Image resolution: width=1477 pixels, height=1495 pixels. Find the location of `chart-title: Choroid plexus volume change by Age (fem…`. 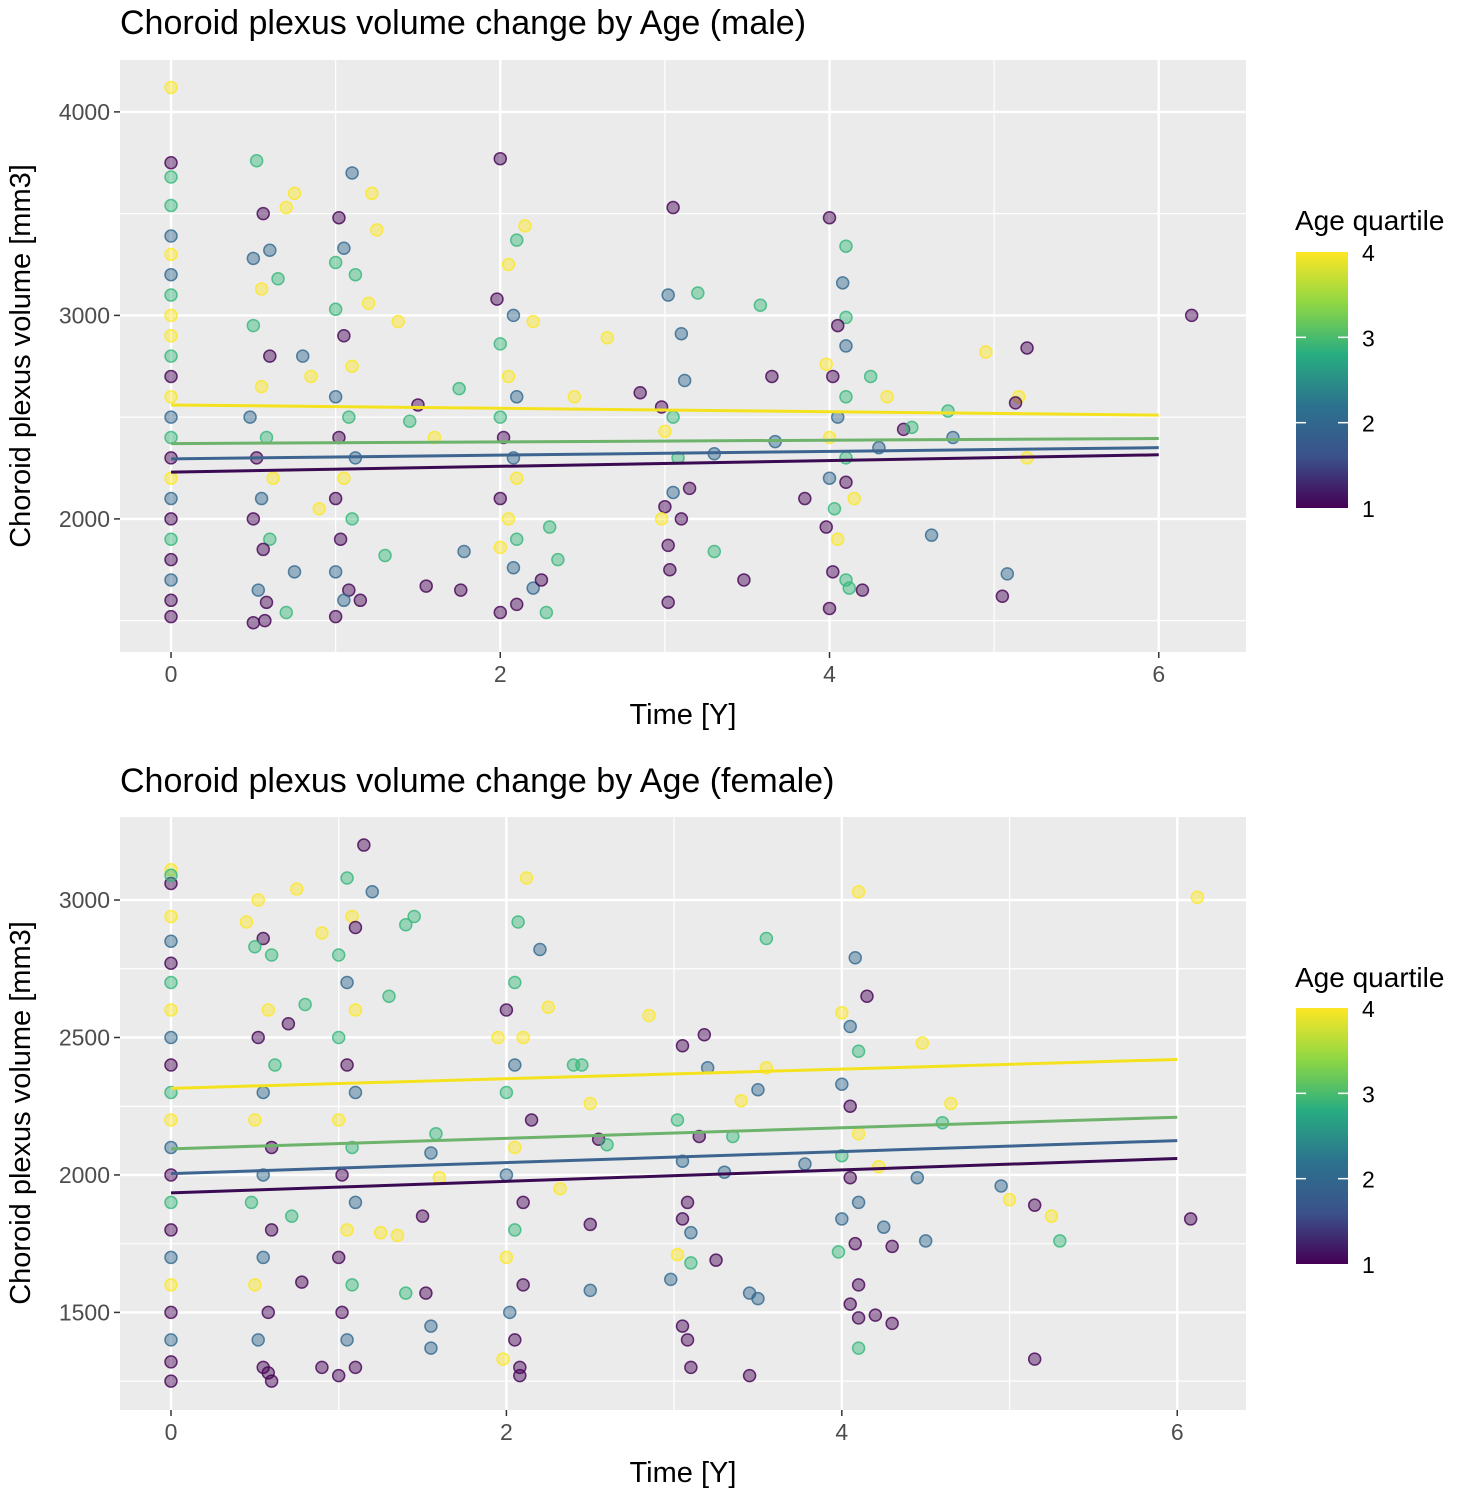

chart-title: Choroid plexus volume change by Age (fem… is located at coordinates (477, 781).